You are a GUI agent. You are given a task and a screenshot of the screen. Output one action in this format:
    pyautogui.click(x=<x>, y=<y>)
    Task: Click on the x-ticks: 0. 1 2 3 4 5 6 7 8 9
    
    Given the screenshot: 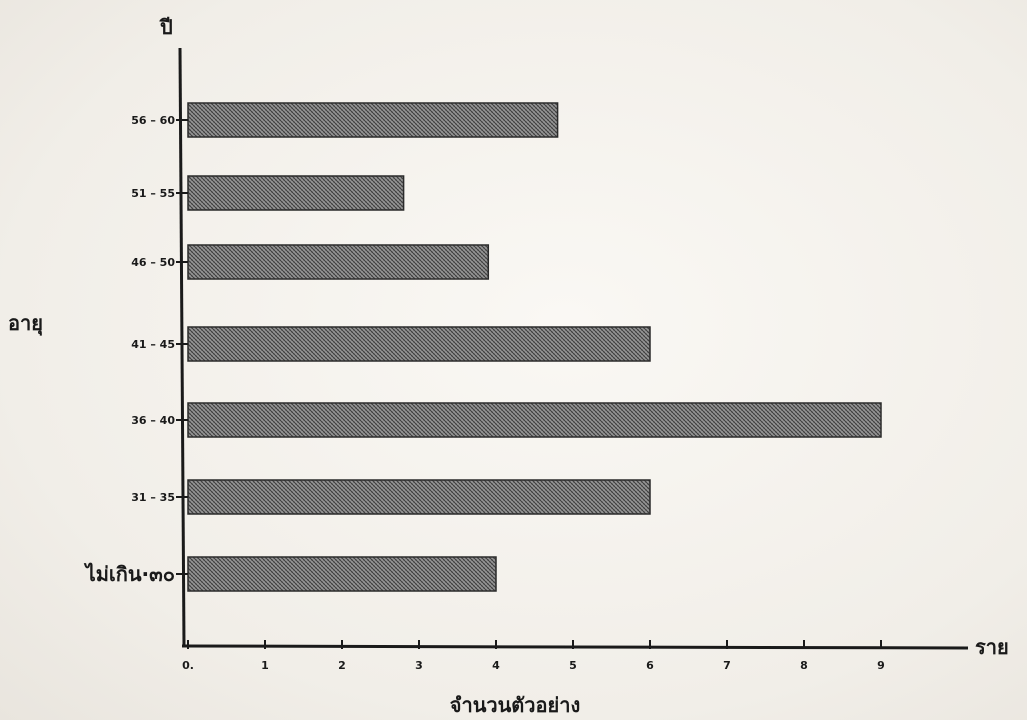 What is the action you would take?
    pyautogui.click(x=533, y=656)
    